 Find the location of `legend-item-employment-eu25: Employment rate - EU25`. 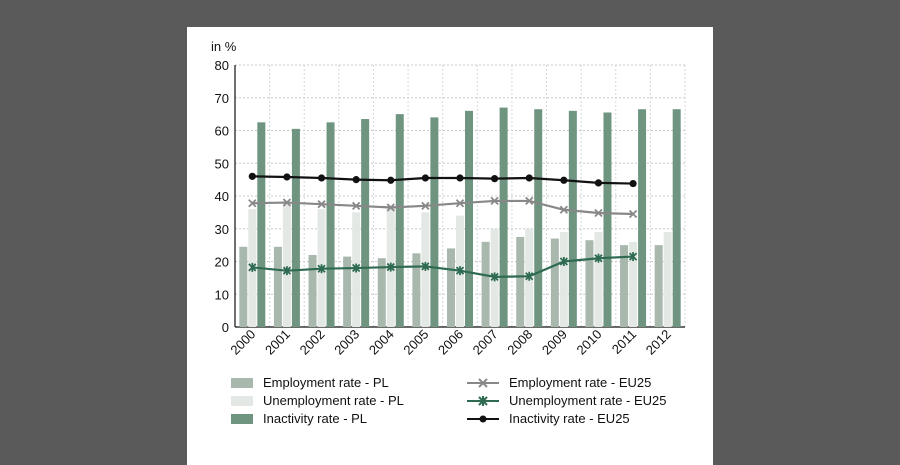

legend-item-employment-eu25: Employment rate - EU25 is located at coordinates (559, 382).